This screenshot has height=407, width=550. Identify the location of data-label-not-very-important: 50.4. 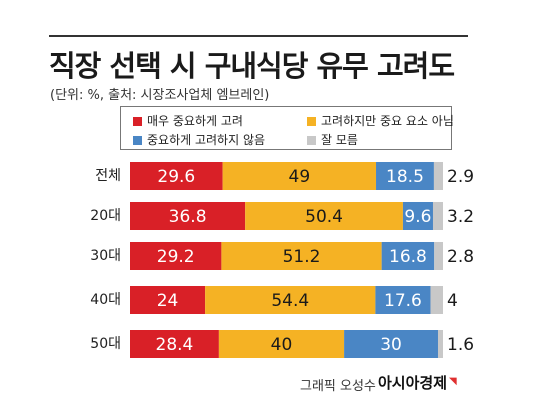
(324, 217).